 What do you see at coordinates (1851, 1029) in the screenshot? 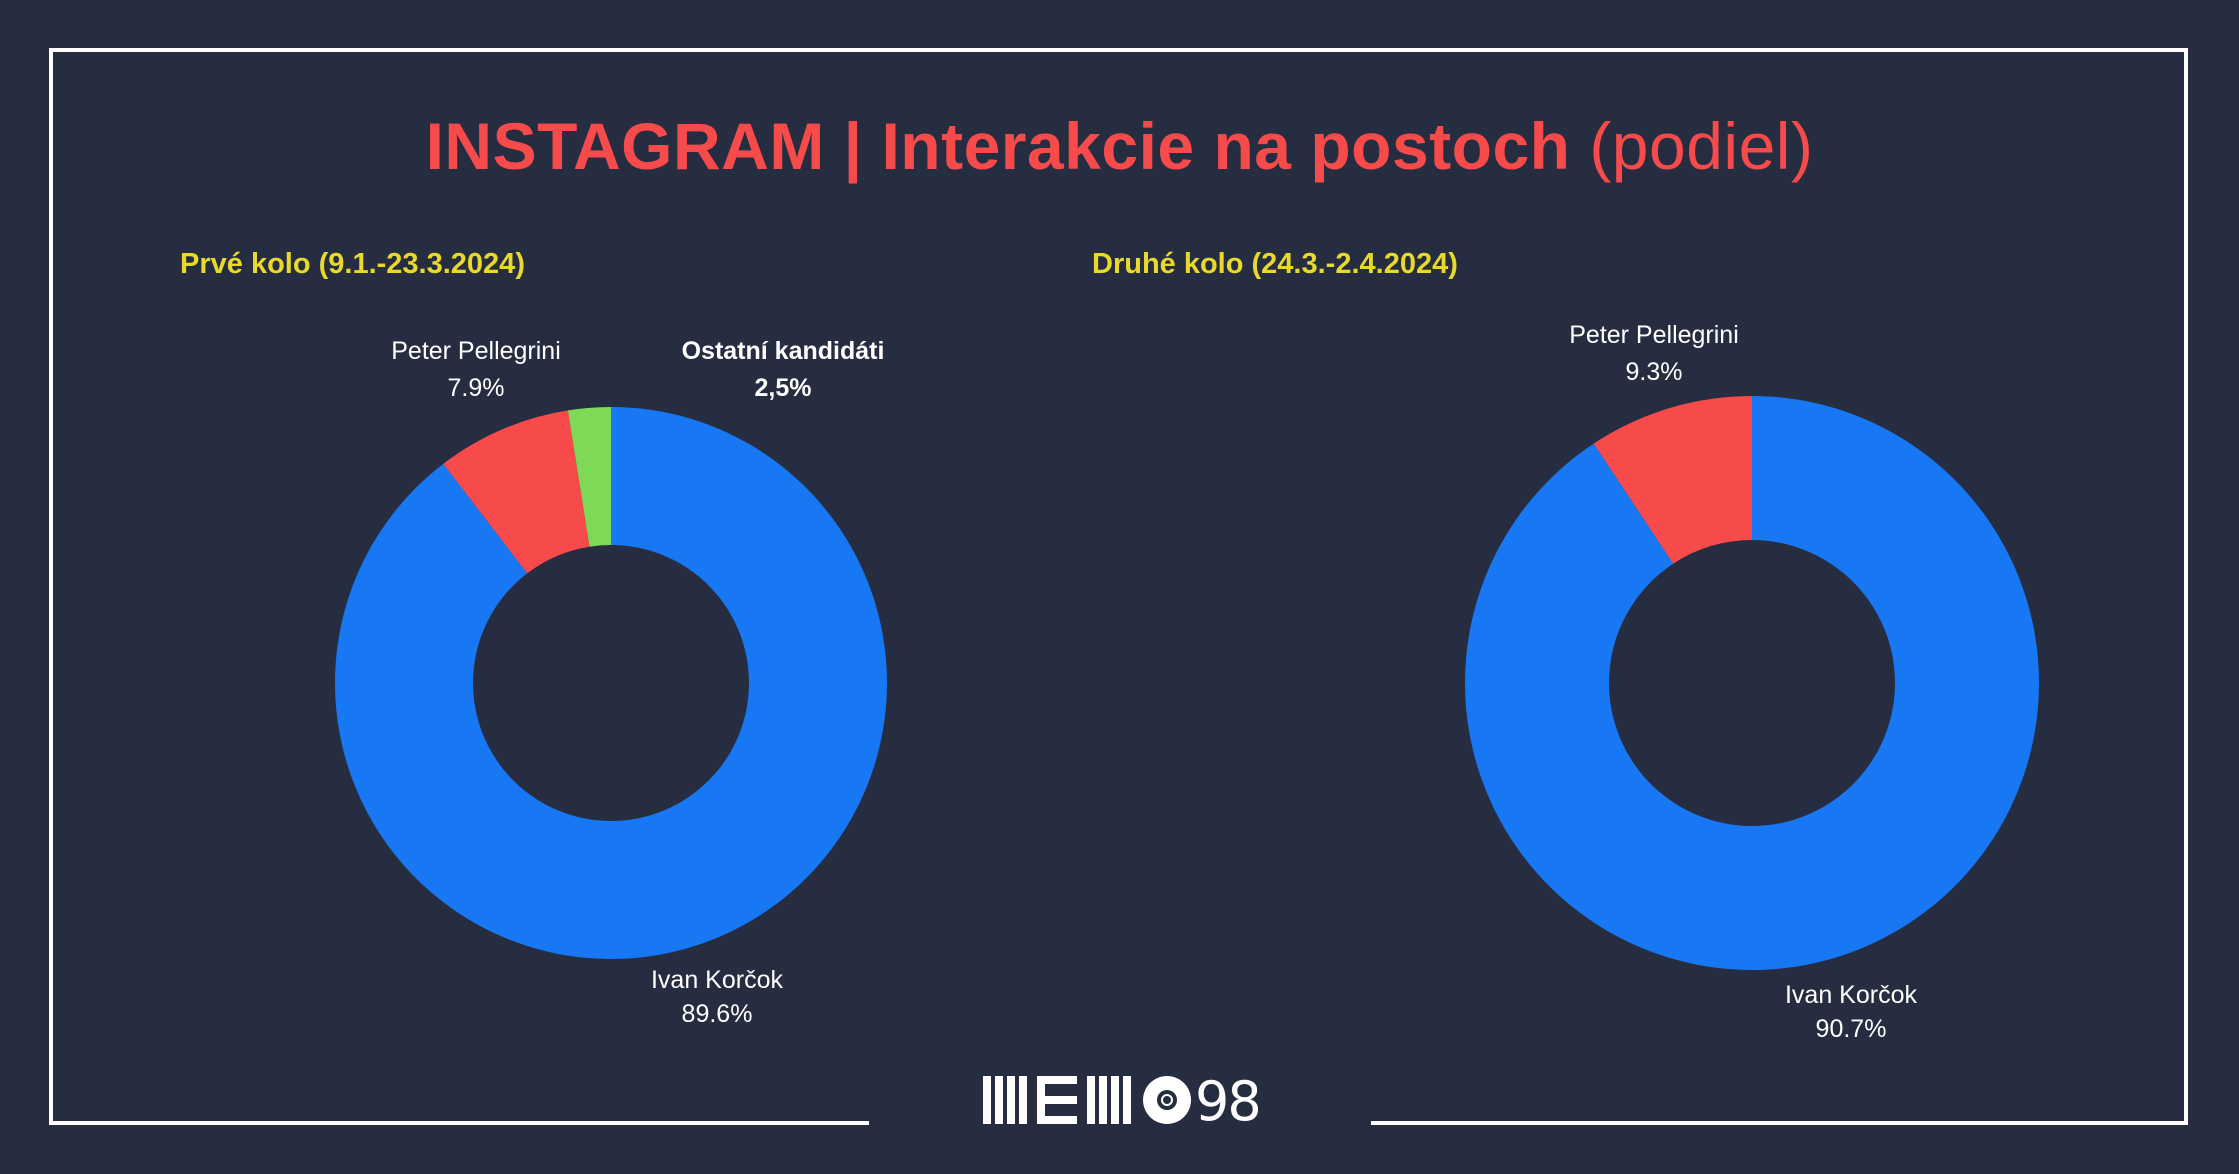
I see `slice-value-label: 90.7%` at bounding box center [1851, 1029].